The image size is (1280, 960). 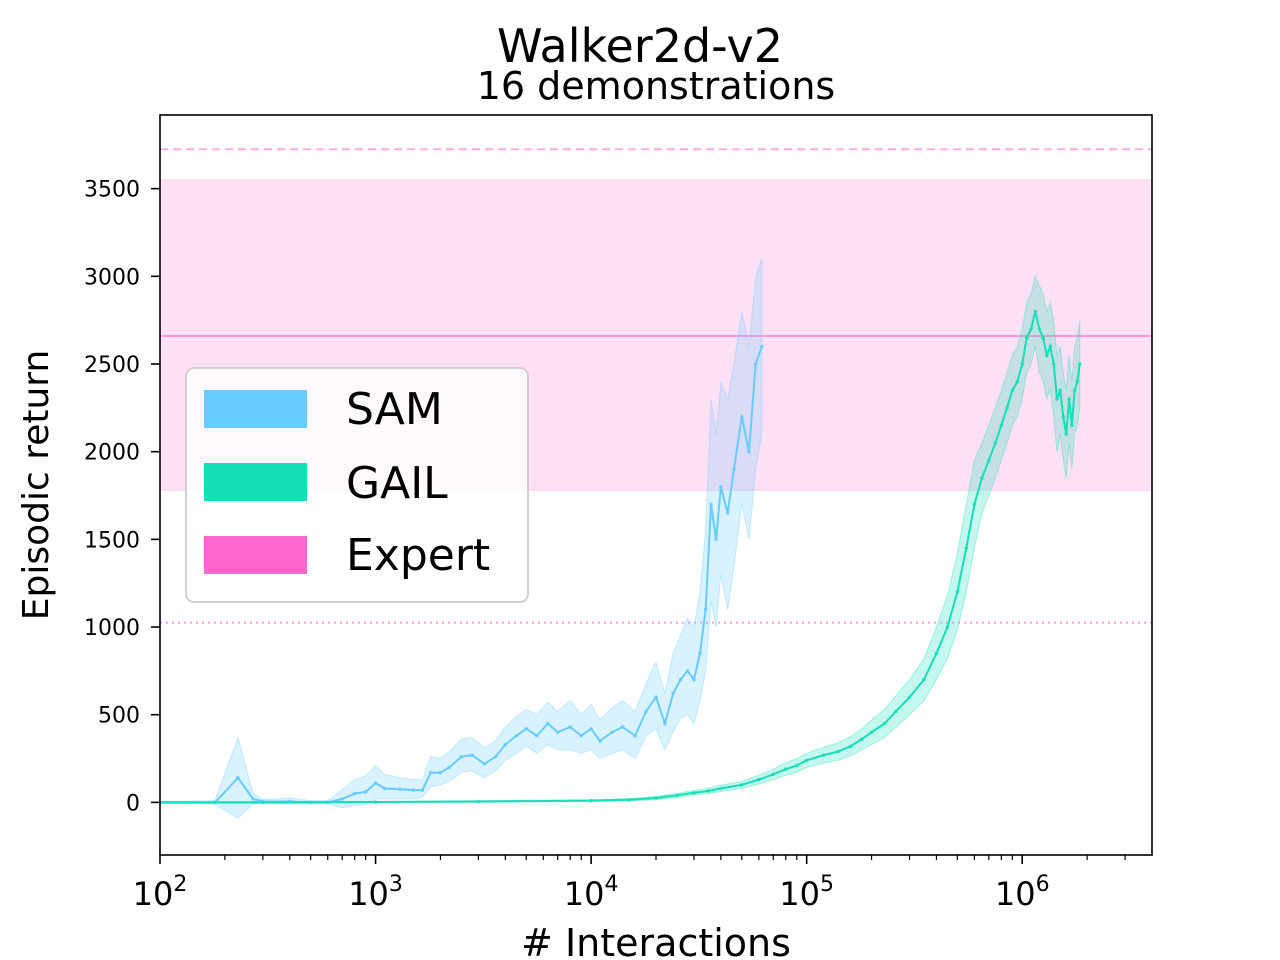 What do you see at coordinates (397, 483) in the screenshot?
I see `legend-label-gail: GAIL` at bounding box center [397, 483].